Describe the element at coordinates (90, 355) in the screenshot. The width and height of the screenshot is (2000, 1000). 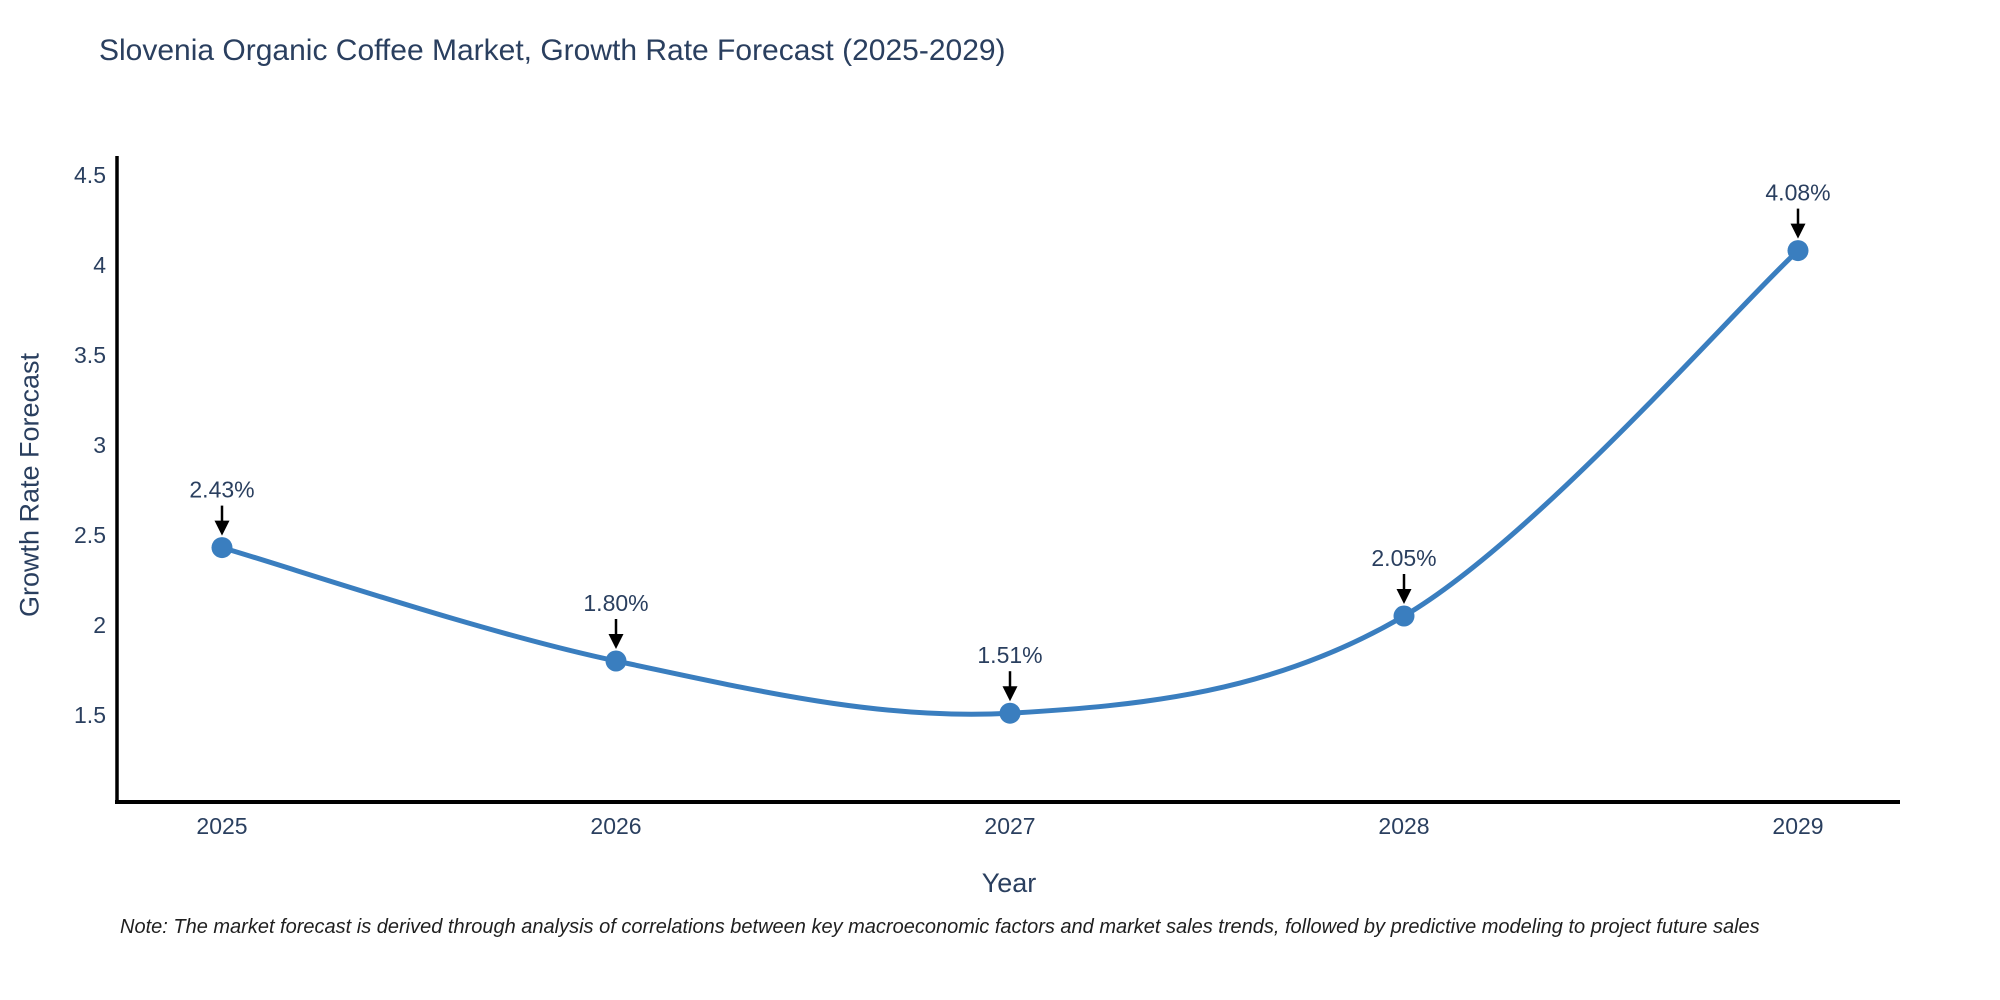
I see `y-tick-label: 3.5` at that location.